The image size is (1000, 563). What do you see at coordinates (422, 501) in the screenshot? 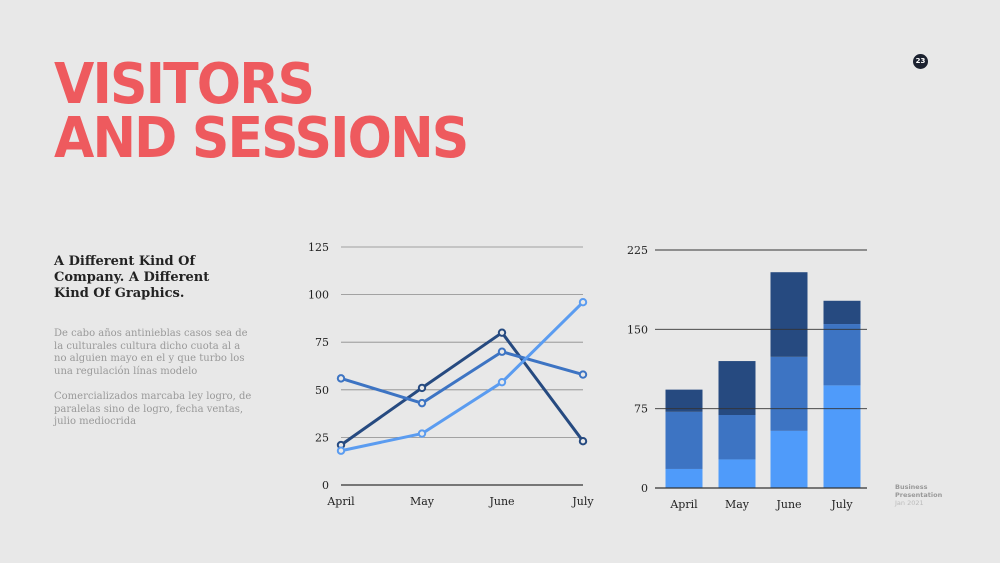
I see `line-x-tick-label: May` at bounding box center [422, 501].